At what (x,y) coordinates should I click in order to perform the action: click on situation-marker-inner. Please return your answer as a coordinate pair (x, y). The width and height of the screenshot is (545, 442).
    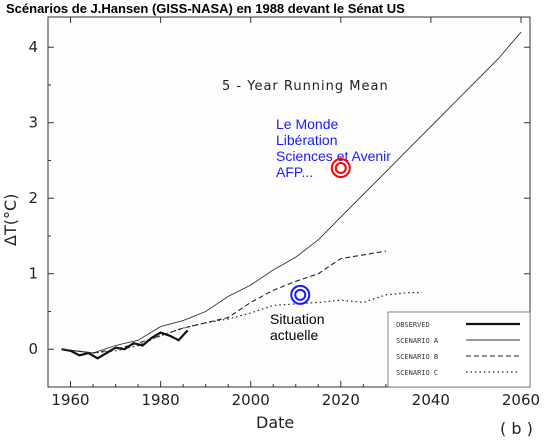
    Looking at the image, I should click on (300, 294).